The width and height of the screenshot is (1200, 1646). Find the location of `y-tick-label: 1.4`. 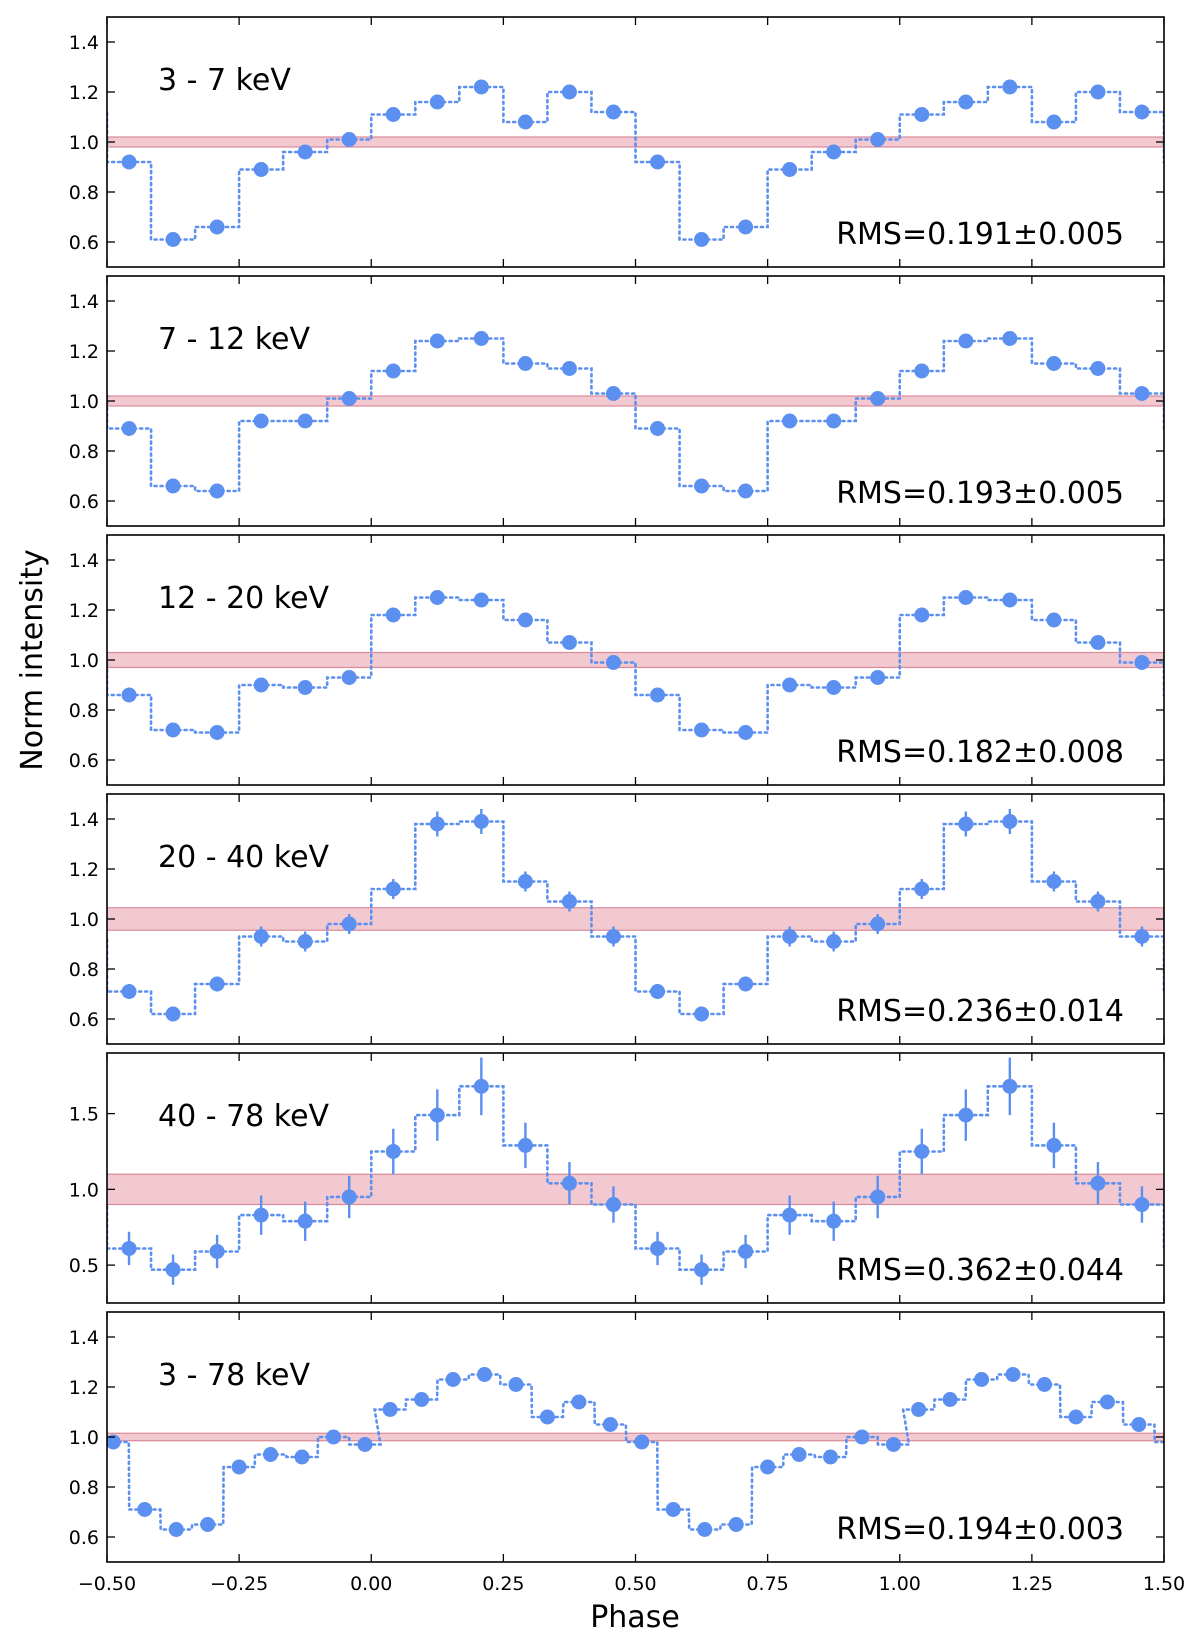

y-tick-label: 1.4 is located at coordinates (84, 43).